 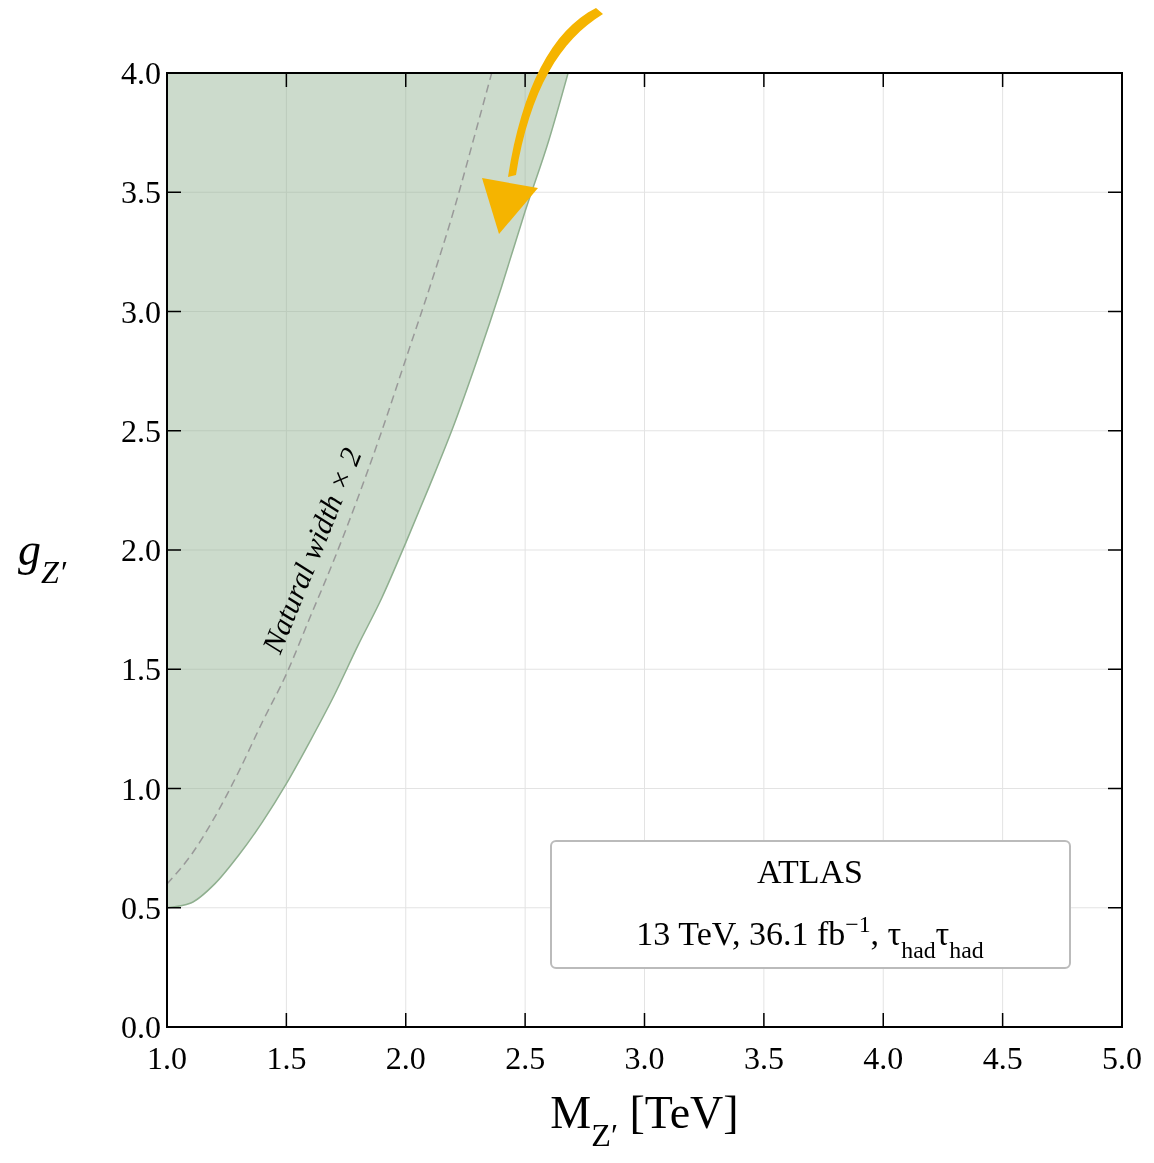 What do you see at coordinates (883, 1058) in the screenshot?
I see `x-tick-label: 4.0` at bounding box center [883, 1058].